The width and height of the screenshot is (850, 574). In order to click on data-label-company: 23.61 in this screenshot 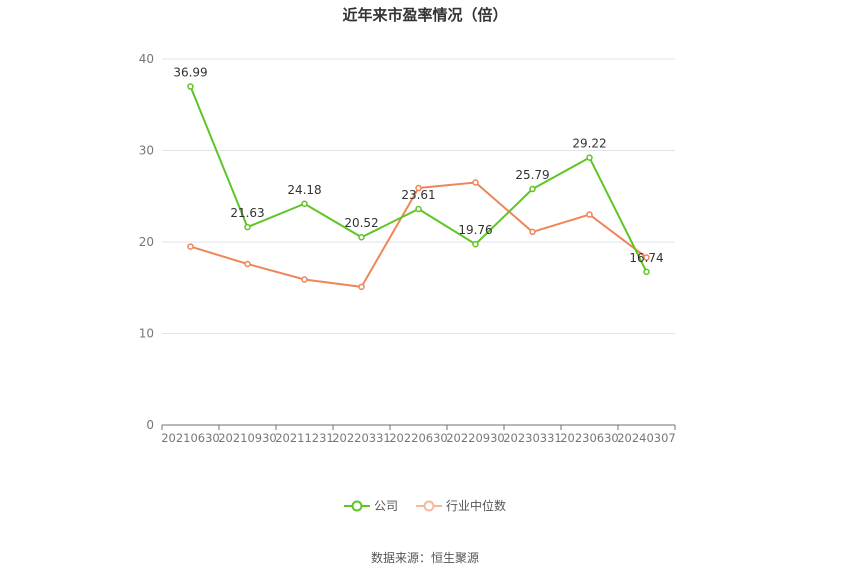, I will do `click(418, 195)`.